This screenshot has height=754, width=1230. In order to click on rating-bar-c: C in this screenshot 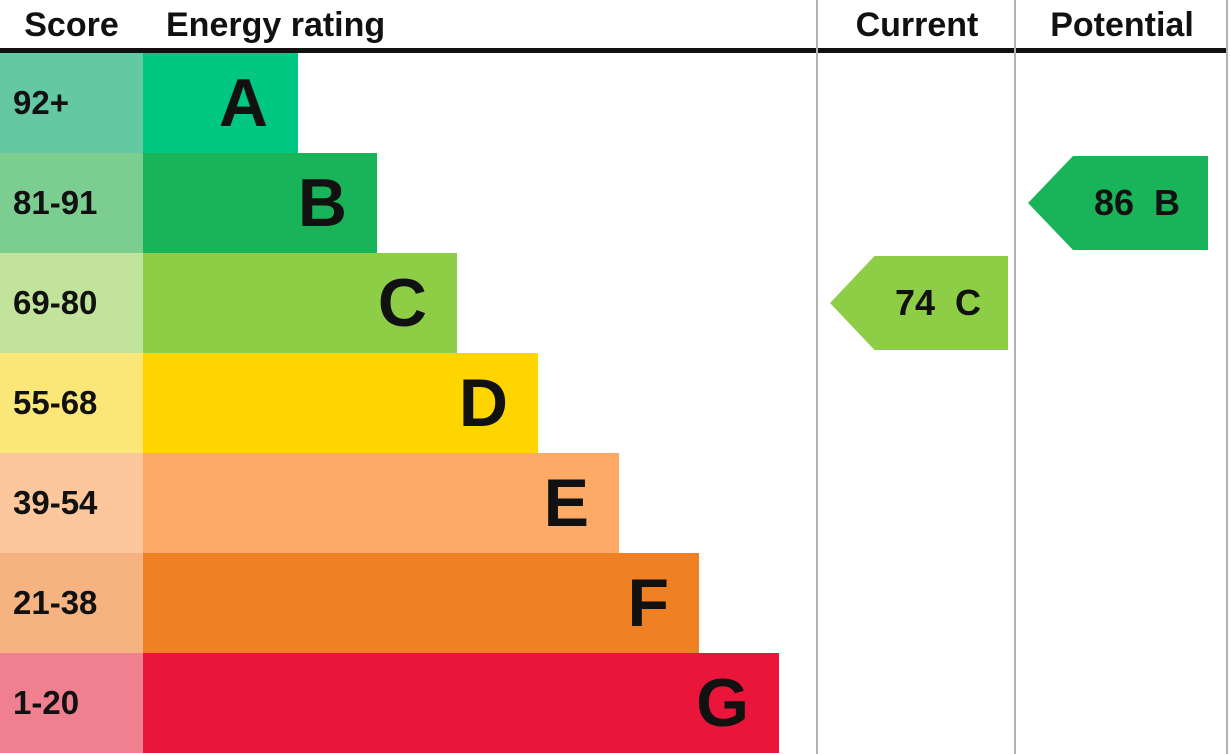, I will do `click(300, 303)`.